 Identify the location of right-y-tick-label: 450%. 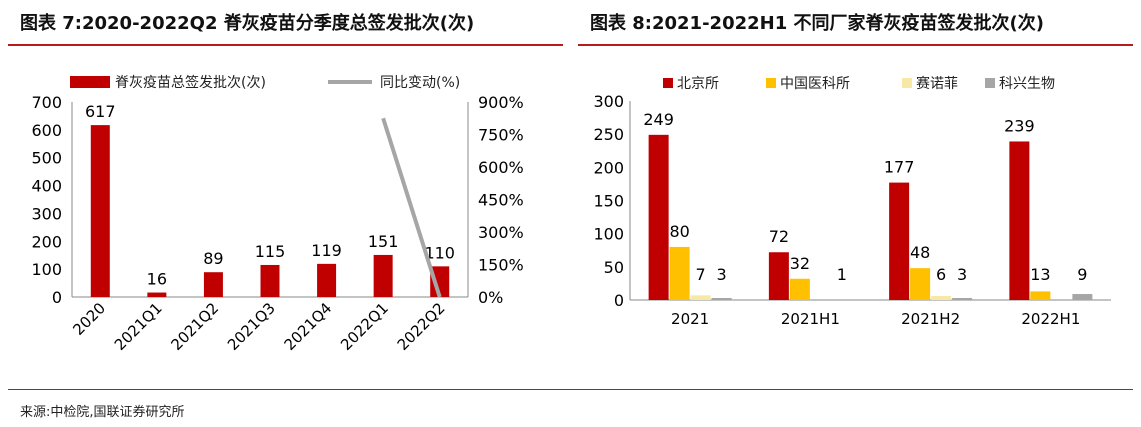
(501, 200).